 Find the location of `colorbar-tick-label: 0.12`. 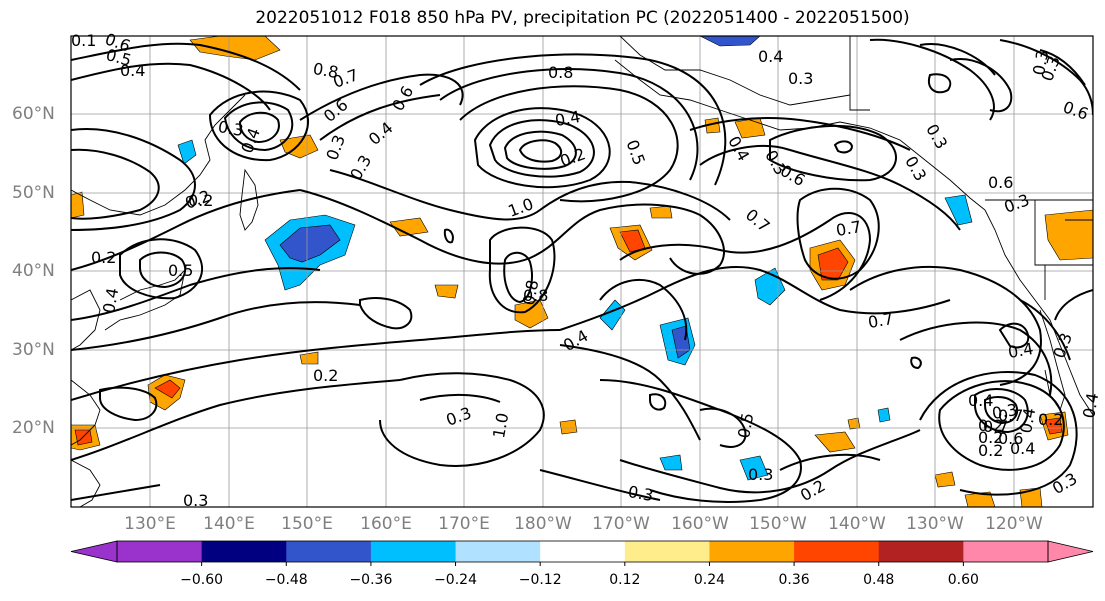

colorbar-tick-label: 0.12 is located at coordinates (625, 580).